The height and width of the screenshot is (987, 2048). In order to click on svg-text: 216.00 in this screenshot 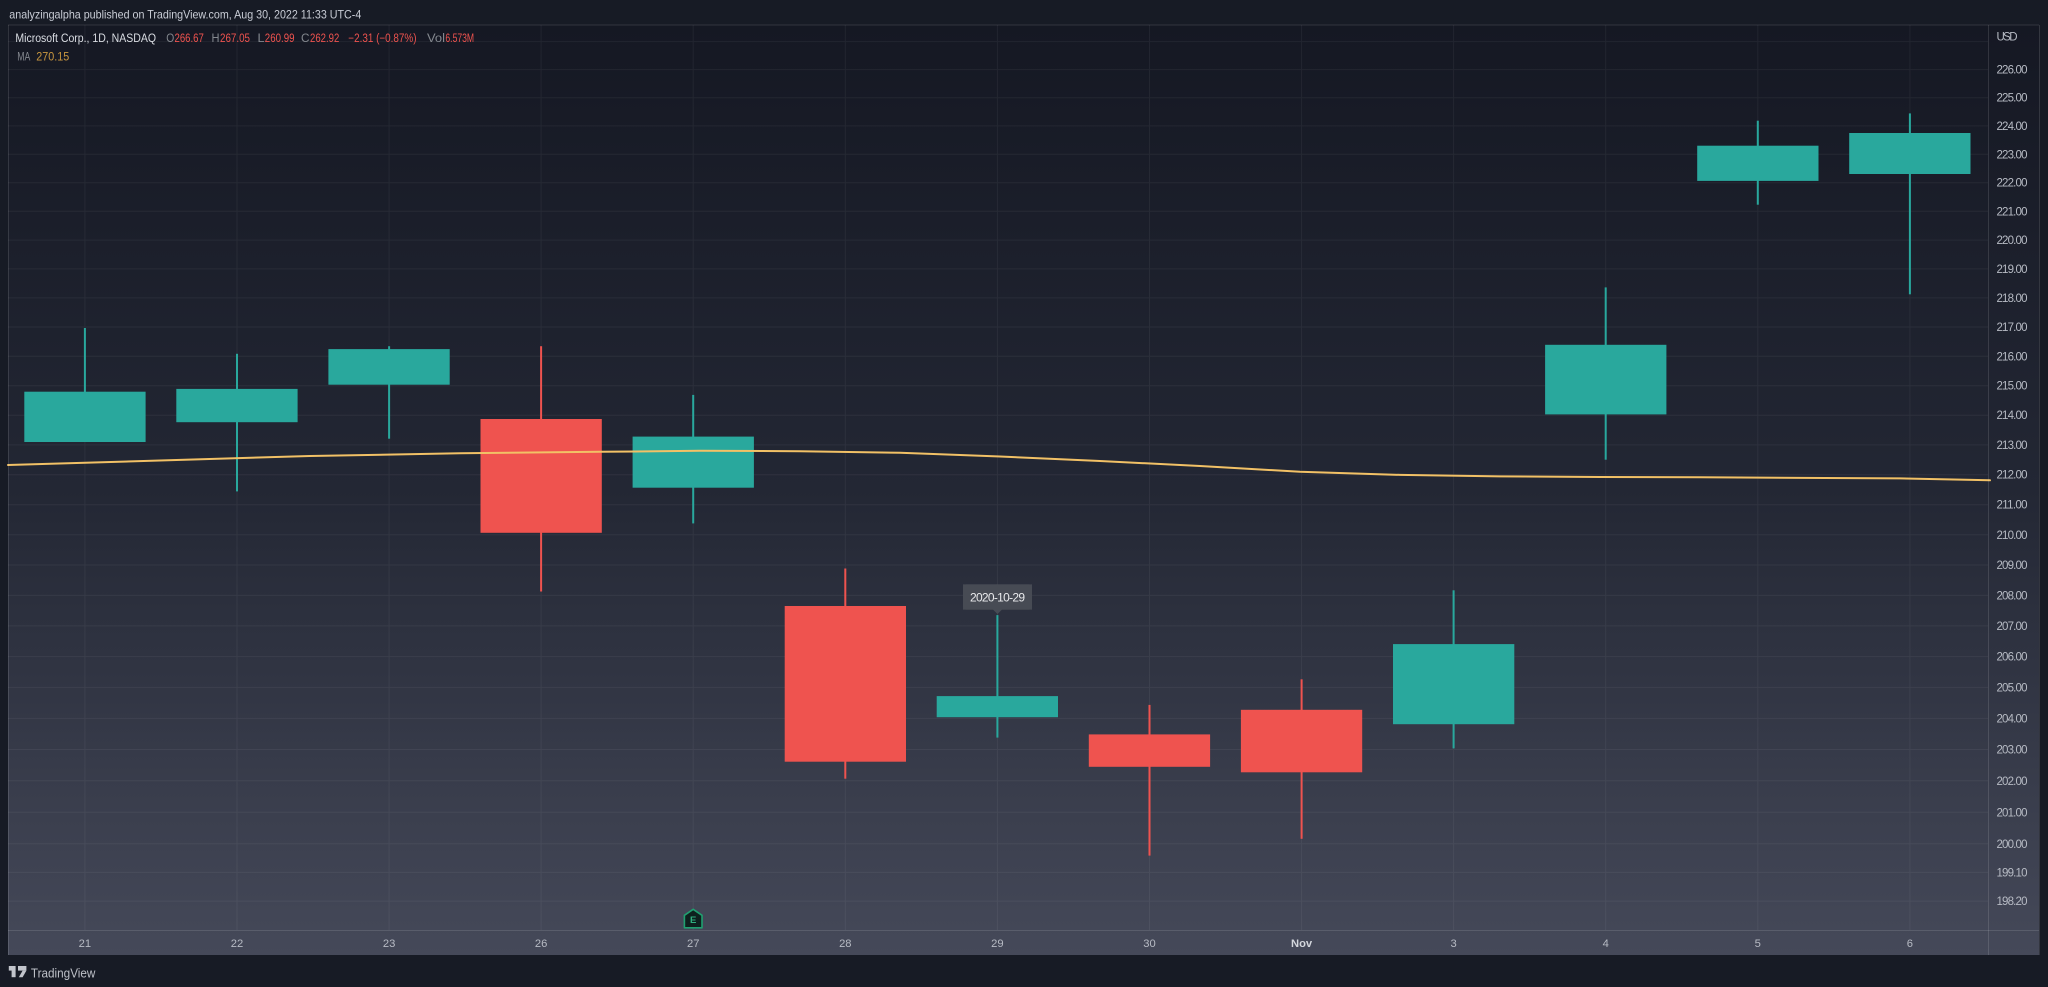, I will do `click(2012, 357)`.